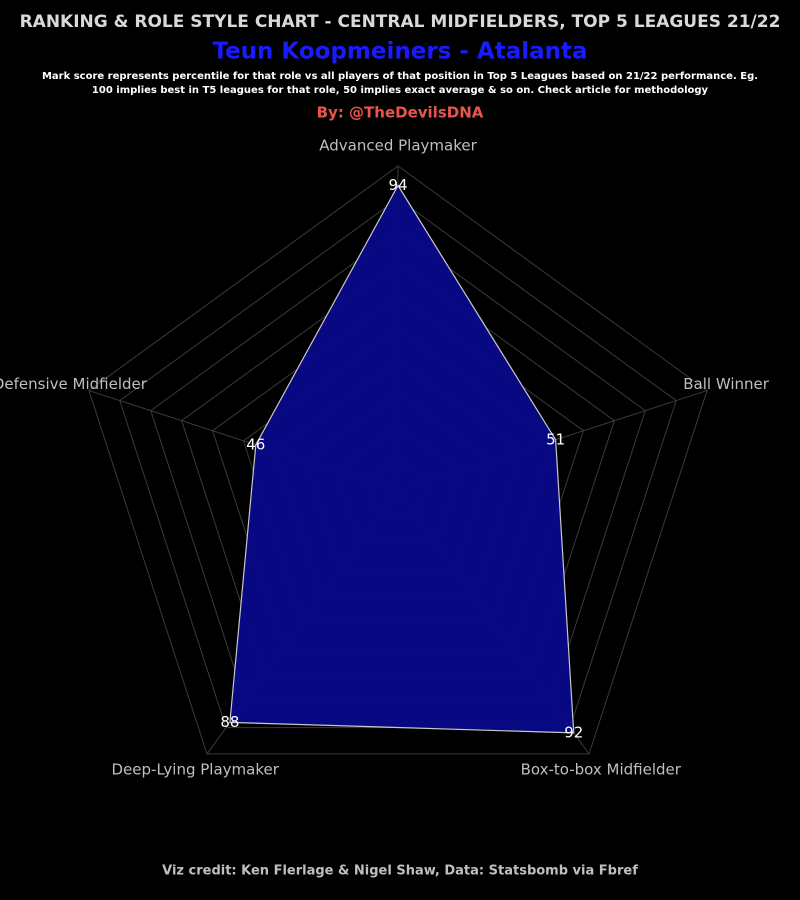 The image size is (800, 900). Describe the element at coordinates (229, 722) in the screenshot. I see `value-label: 88` at that location.